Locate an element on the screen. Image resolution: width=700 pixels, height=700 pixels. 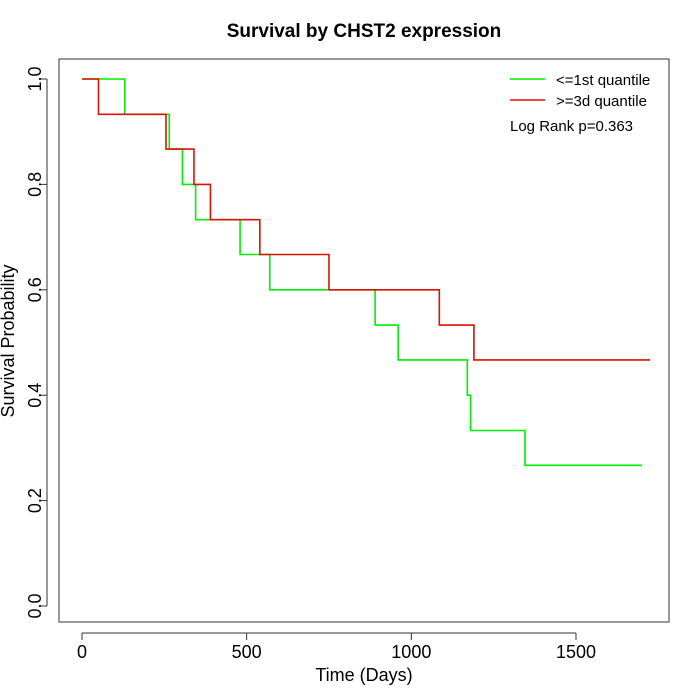
y-axis: 0.0 0.2 0.4 0.6 0.8 1.0 is located at coordinates (36, 342).